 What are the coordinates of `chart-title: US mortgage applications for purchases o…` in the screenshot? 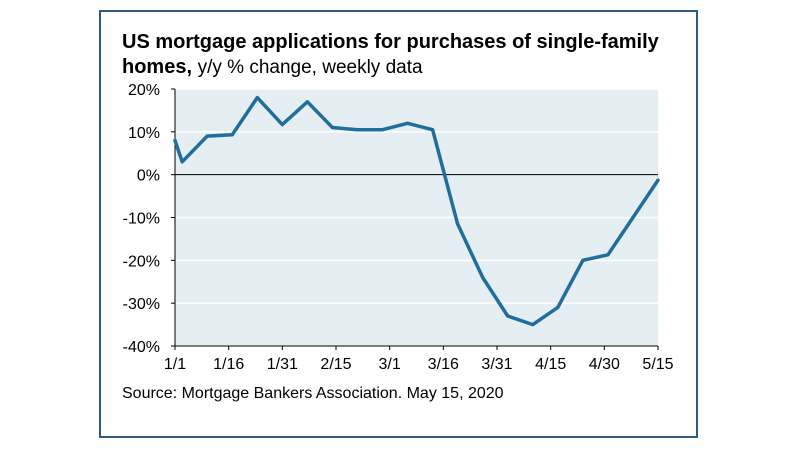 It's located at (390, 54).